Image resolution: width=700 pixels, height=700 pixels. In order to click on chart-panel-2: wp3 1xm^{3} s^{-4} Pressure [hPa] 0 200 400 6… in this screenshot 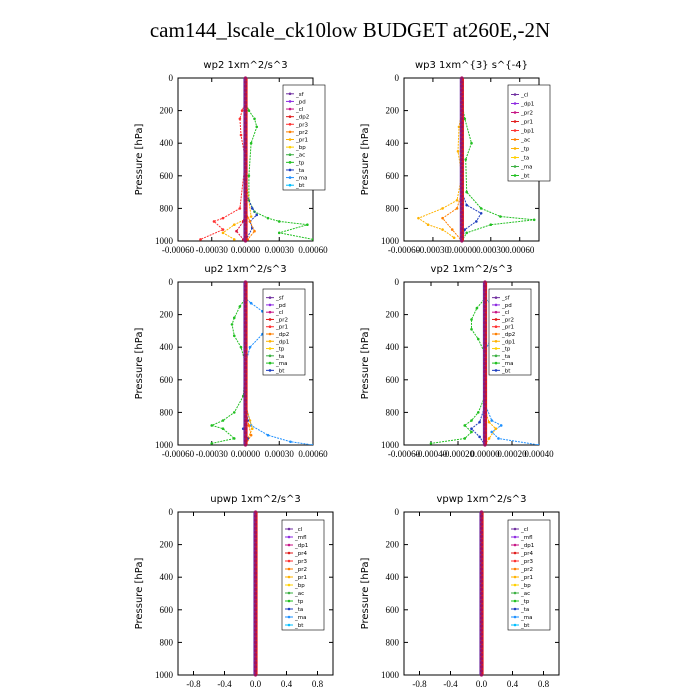, I will do `click(455, 157)`.